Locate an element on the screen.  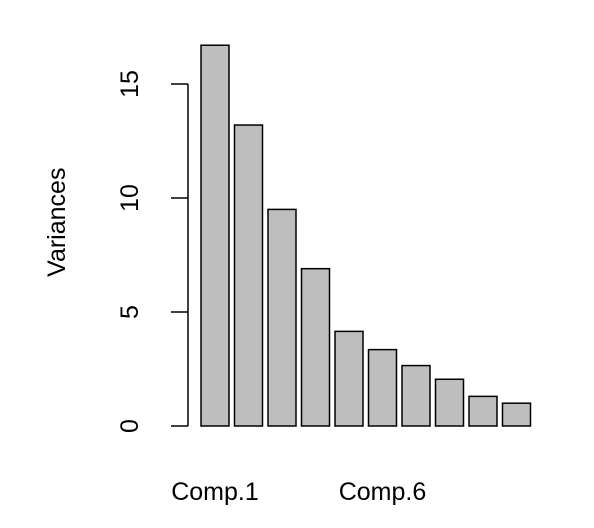
y-tick-label-10: 10 is located at coordinates (130, 198).